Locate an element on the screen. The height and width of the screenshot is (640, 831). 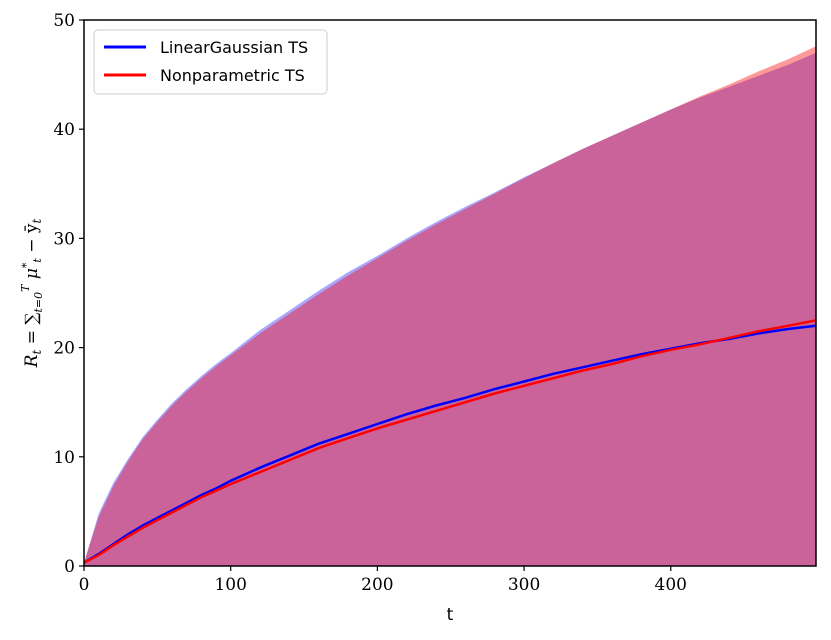
y-tick-label: 10 is located at coordinates (64, 458).